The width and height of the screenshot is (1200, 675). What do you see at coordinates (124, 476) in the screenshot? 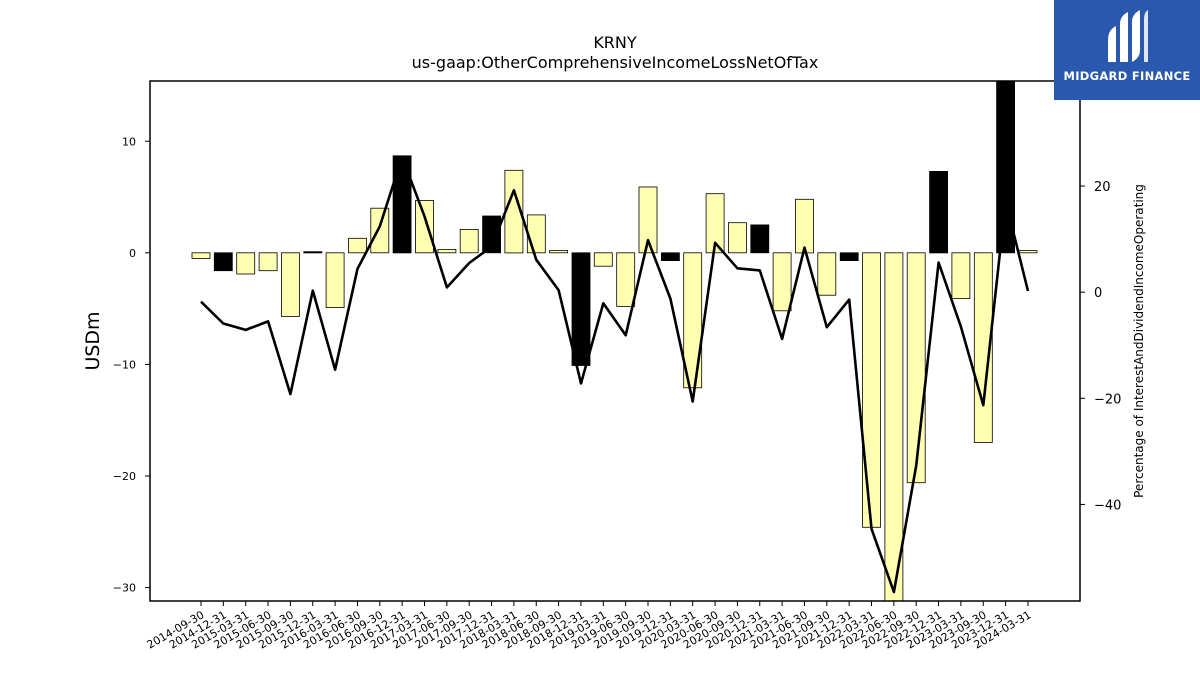
I see `y-tick-label: −20` at bounding box center [124, 476].